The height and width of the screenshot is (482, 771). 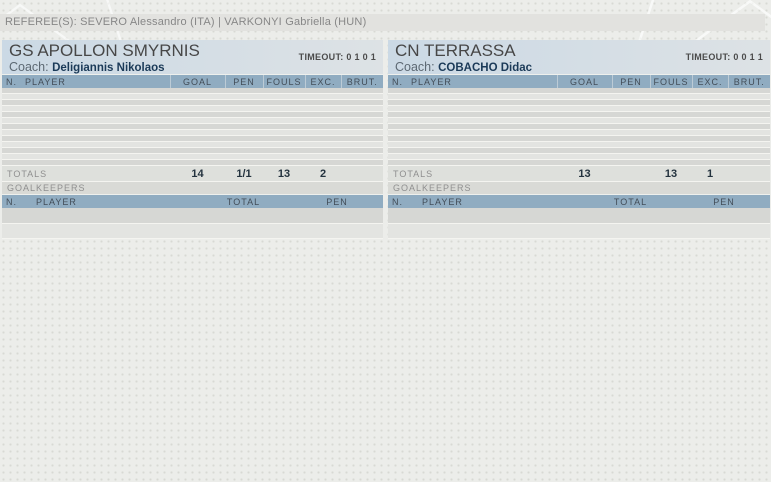 What do you see at coordinates (463, 67) in the screenshot?
I see `coach-line: Coach: COBACHO Didac` at bounding box center [463, 67].